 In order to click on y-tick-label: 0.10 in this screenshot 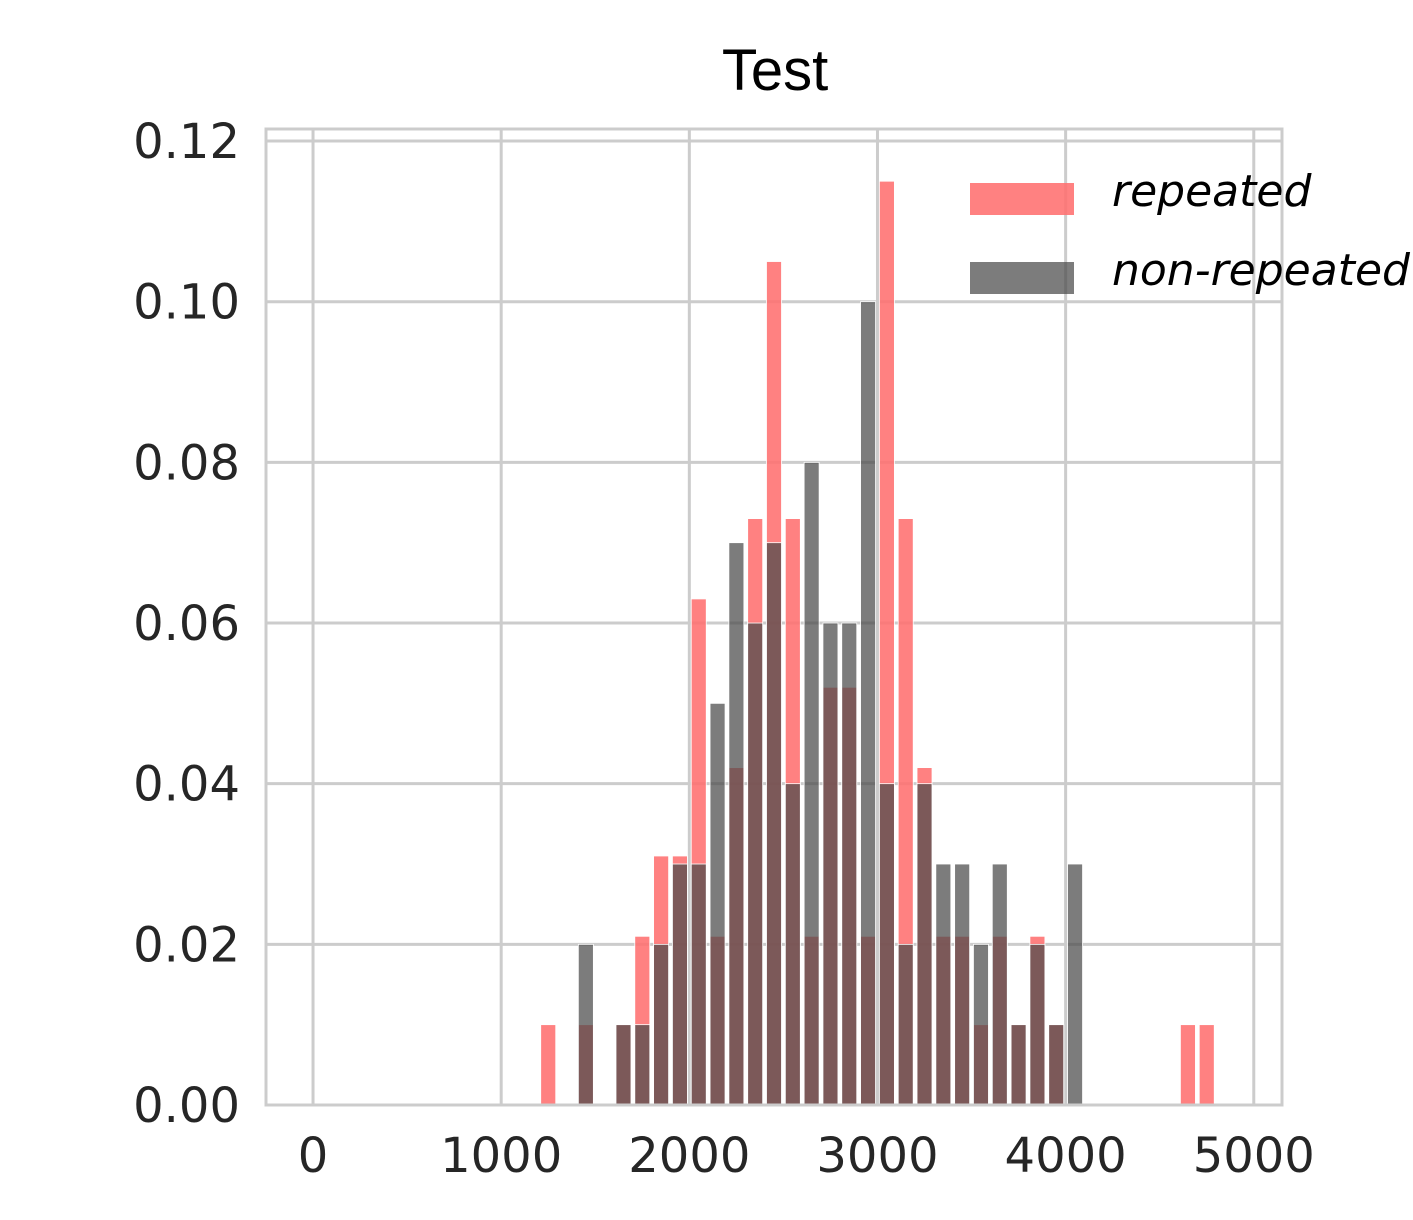, I will do `click(186, 303)`.